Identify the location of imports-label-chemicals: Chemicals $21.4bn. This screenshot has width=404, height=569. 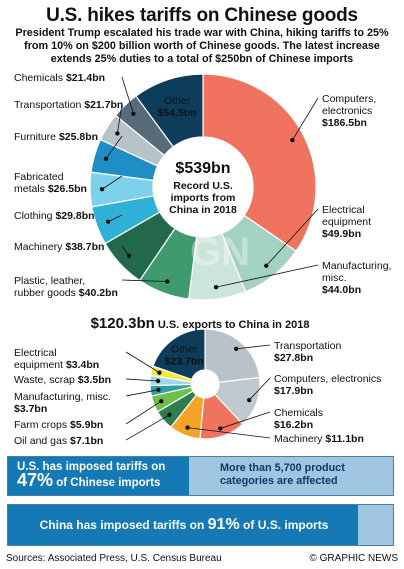
(59, 78).